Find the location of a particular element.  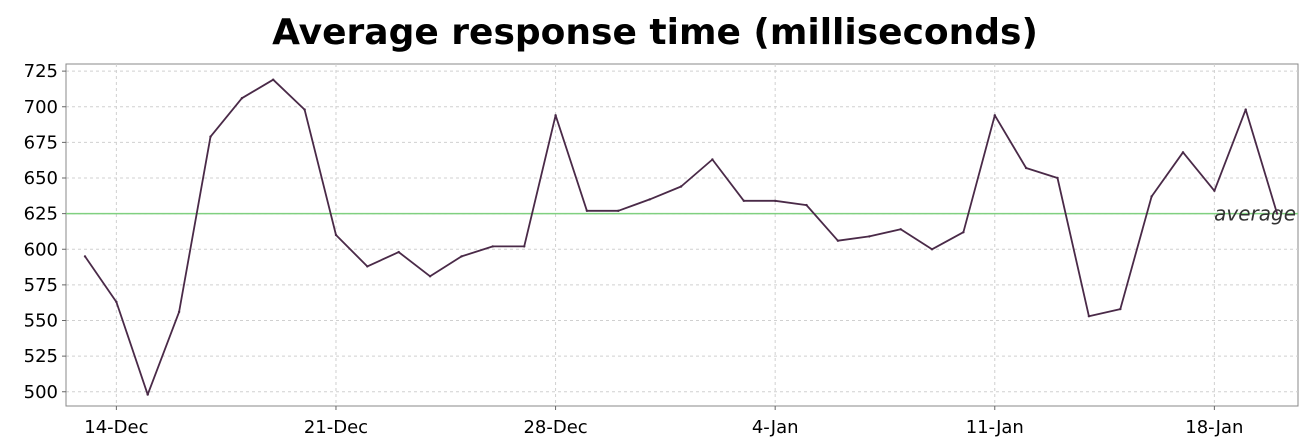

y-tick-label: 575 is located at coordinates (41, 285).